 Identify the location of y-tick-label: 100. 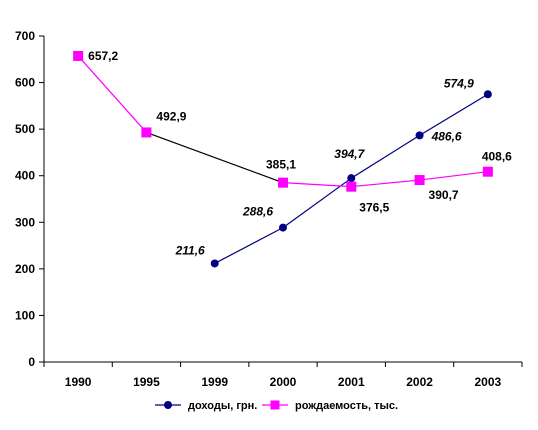
(25, 315).